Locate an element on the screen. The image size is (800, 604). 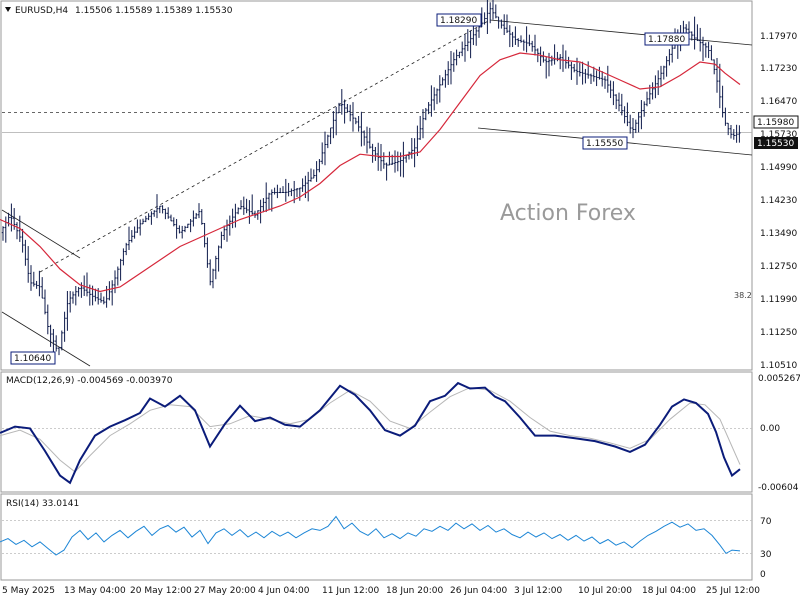
low-label: 1.15550 is located at coordinates (604, 144).